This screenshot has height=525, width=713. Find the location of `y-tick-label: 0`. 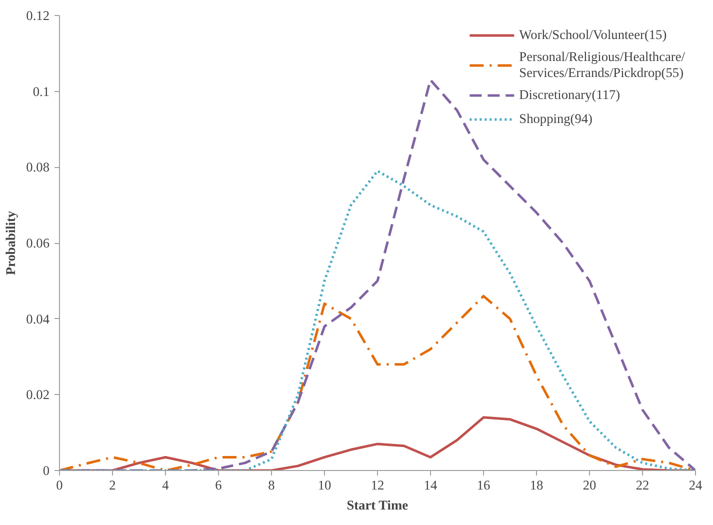

y-tick-label: 0 is located at coordinates (46, 470).